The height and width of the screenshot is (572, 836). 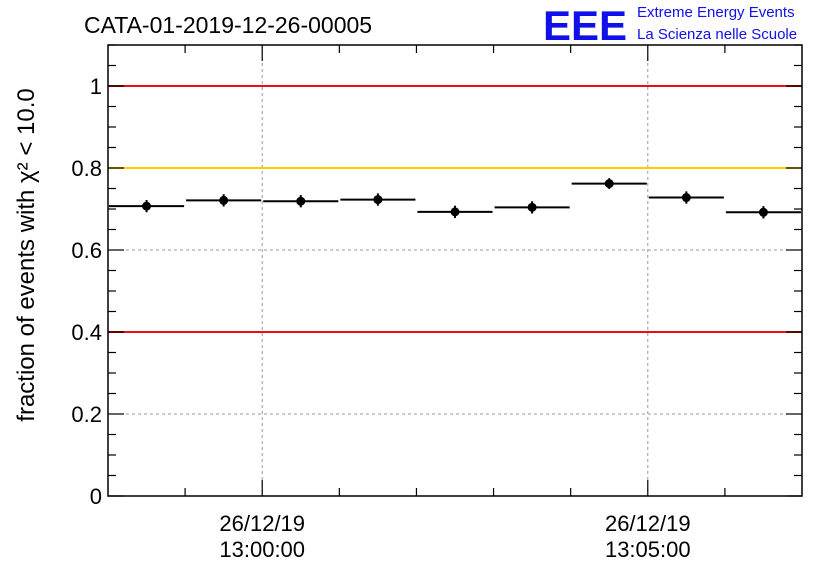 What do you see at coordinates (585, 25) in the screenshot?
I see `logo-mark: EEE` at bounding box center [585, 25].